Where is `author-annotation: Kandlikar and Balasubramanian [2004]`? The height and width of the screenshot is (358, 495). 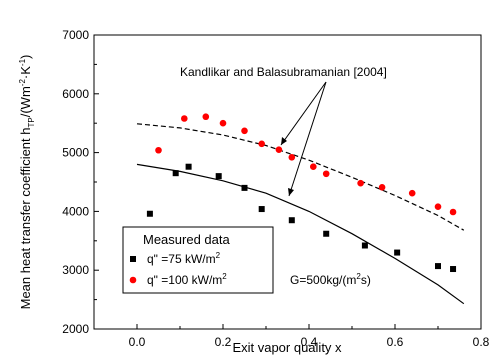 author-annotation: Kandlikar and Balasubramanian [2004] is located at coordinates (283, 72).